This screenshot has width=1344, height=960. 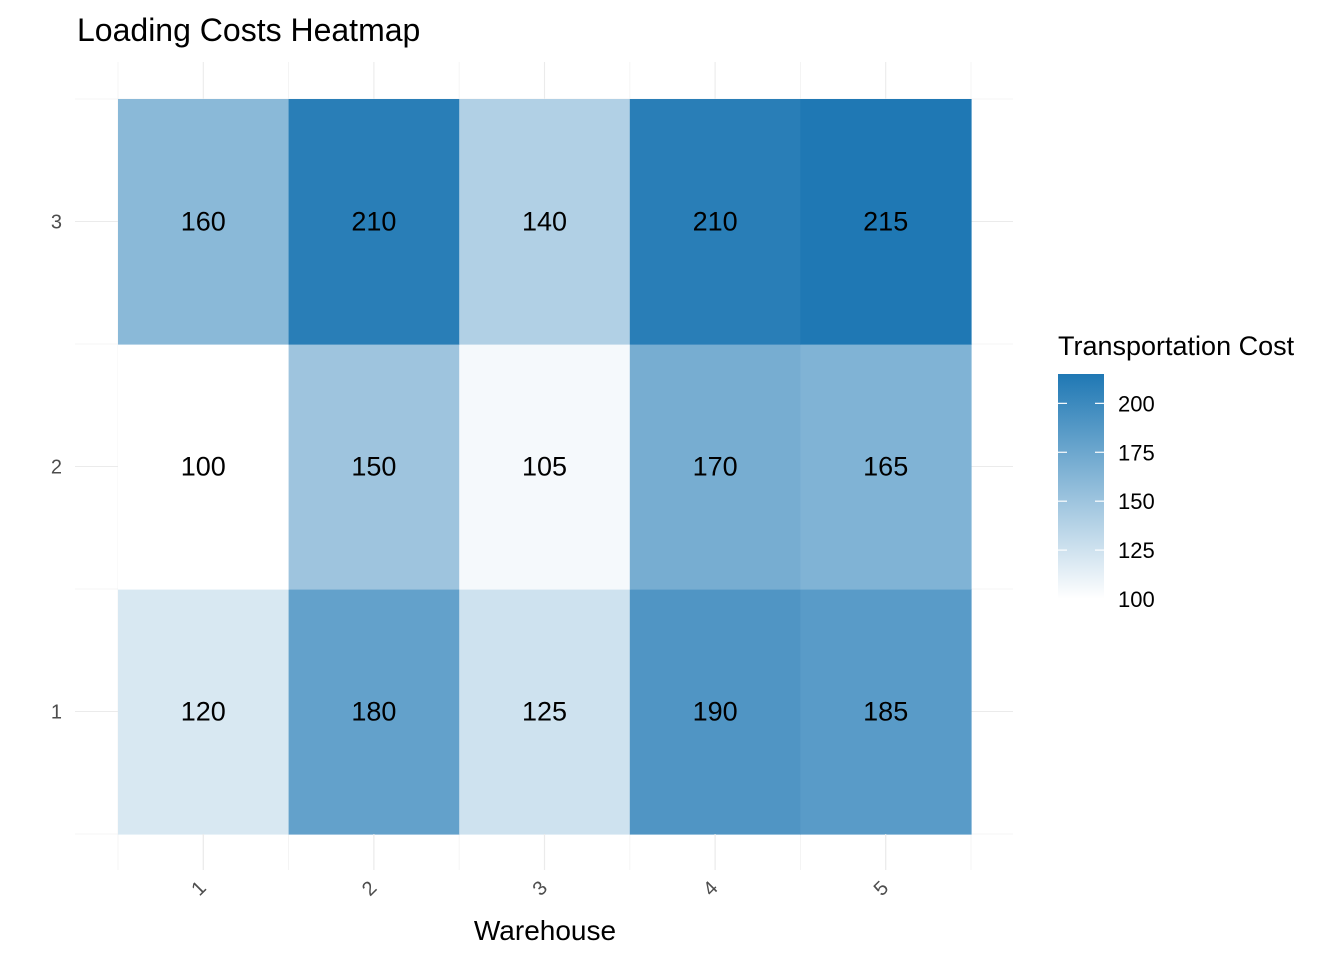 I want to click on cell-value-label: 170, so click(x=715, y=467).